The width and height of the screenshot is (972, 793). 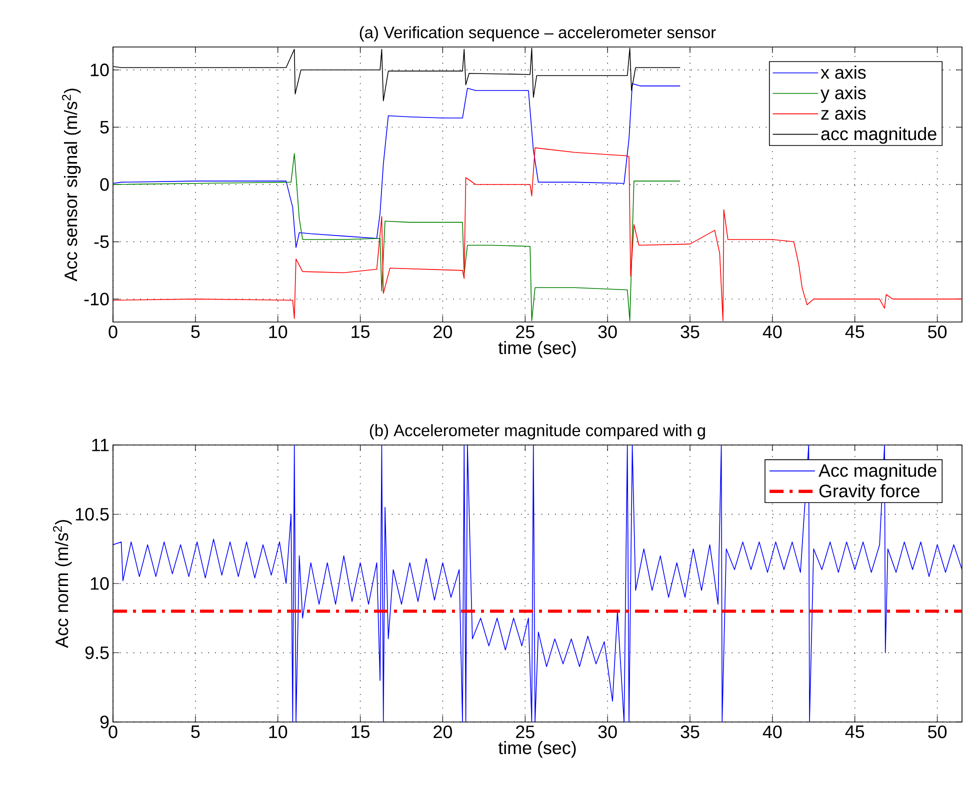 What do you see at coordinates (537, 432) in the screenshot?
I see `chart-title: (b) Accelerometer magnitude compared with g` at bounding box center [537, 432].